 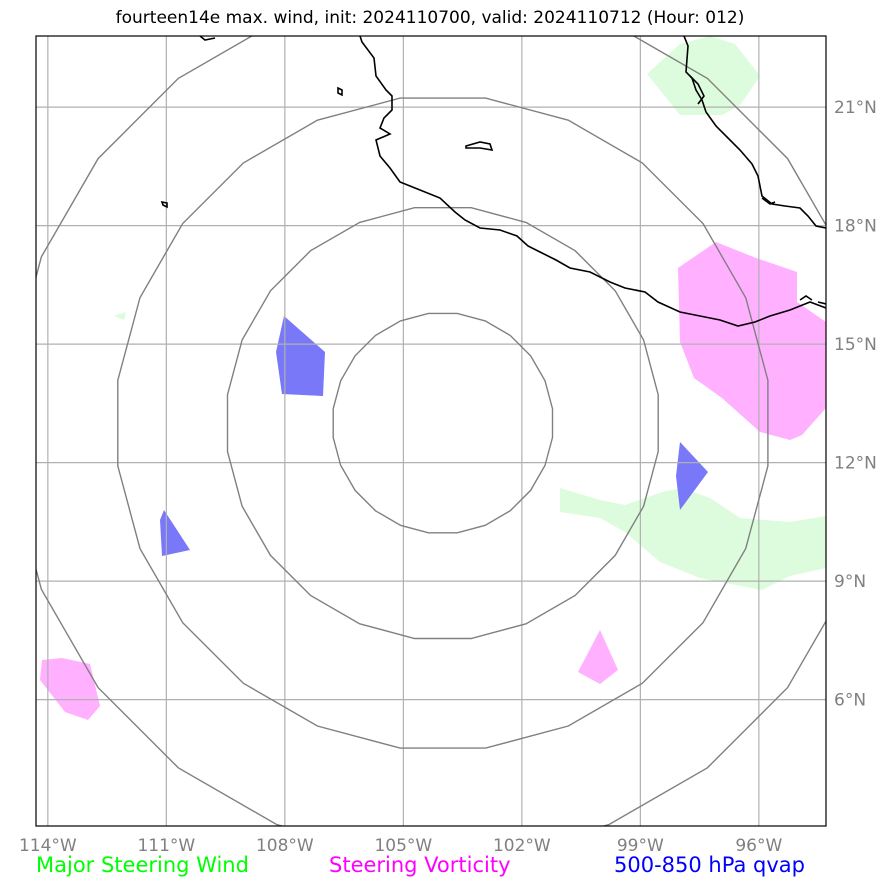 What do you see at coordinates (855, 108) in the screenshot?
I see `latitude-tick-label: 21°N` at bounding box center [855, 108].